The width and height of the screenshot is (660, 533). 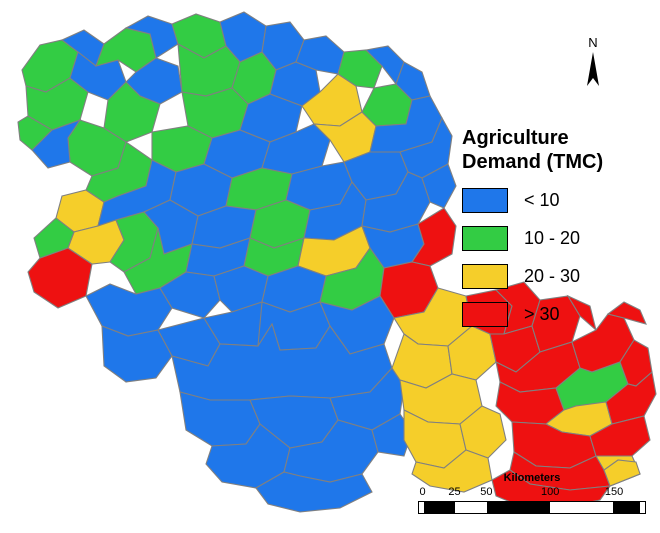 I want to click on legend-swatch-lt10, so click(x=485, y=200).